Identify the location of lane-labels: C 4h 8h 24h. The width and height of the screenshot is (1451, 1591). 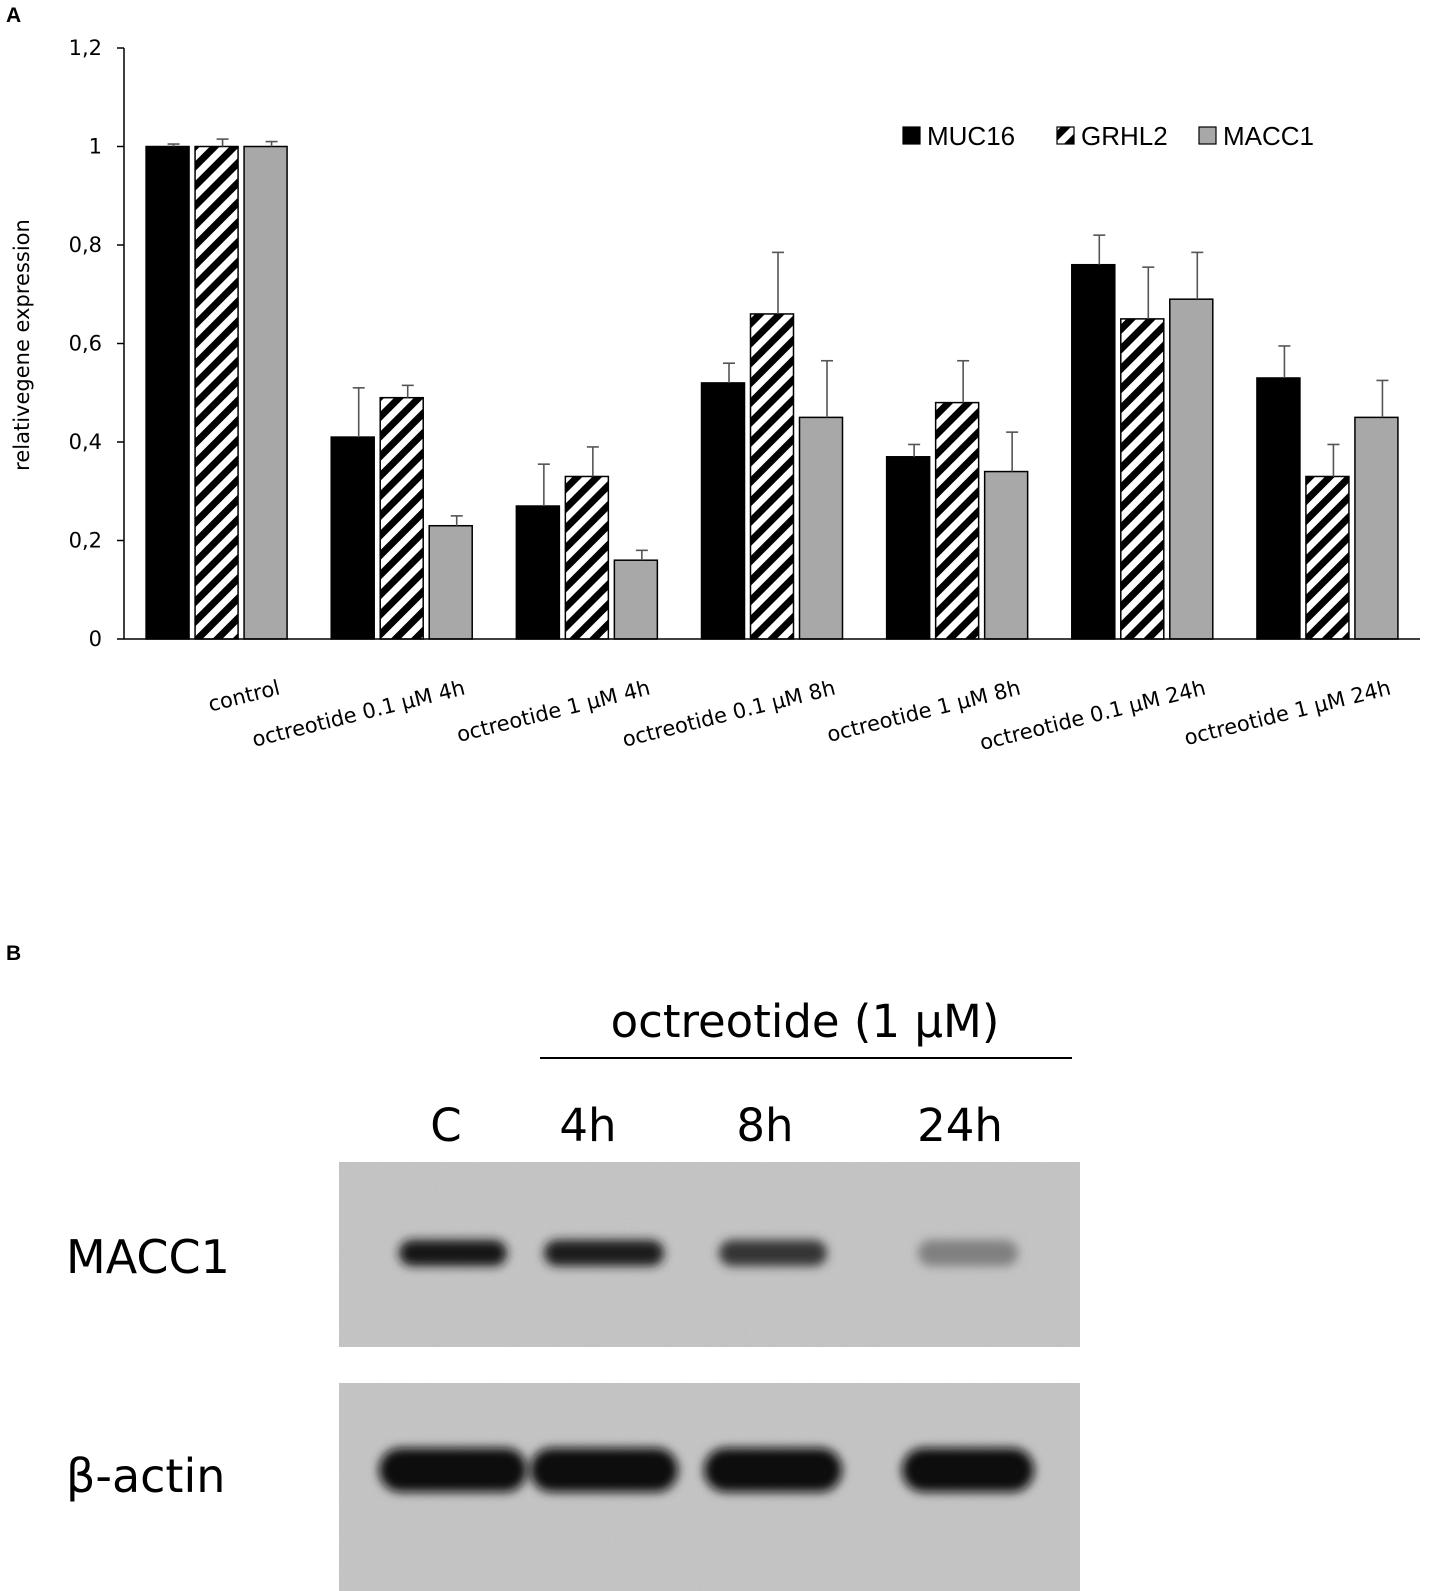
(716, 1125).